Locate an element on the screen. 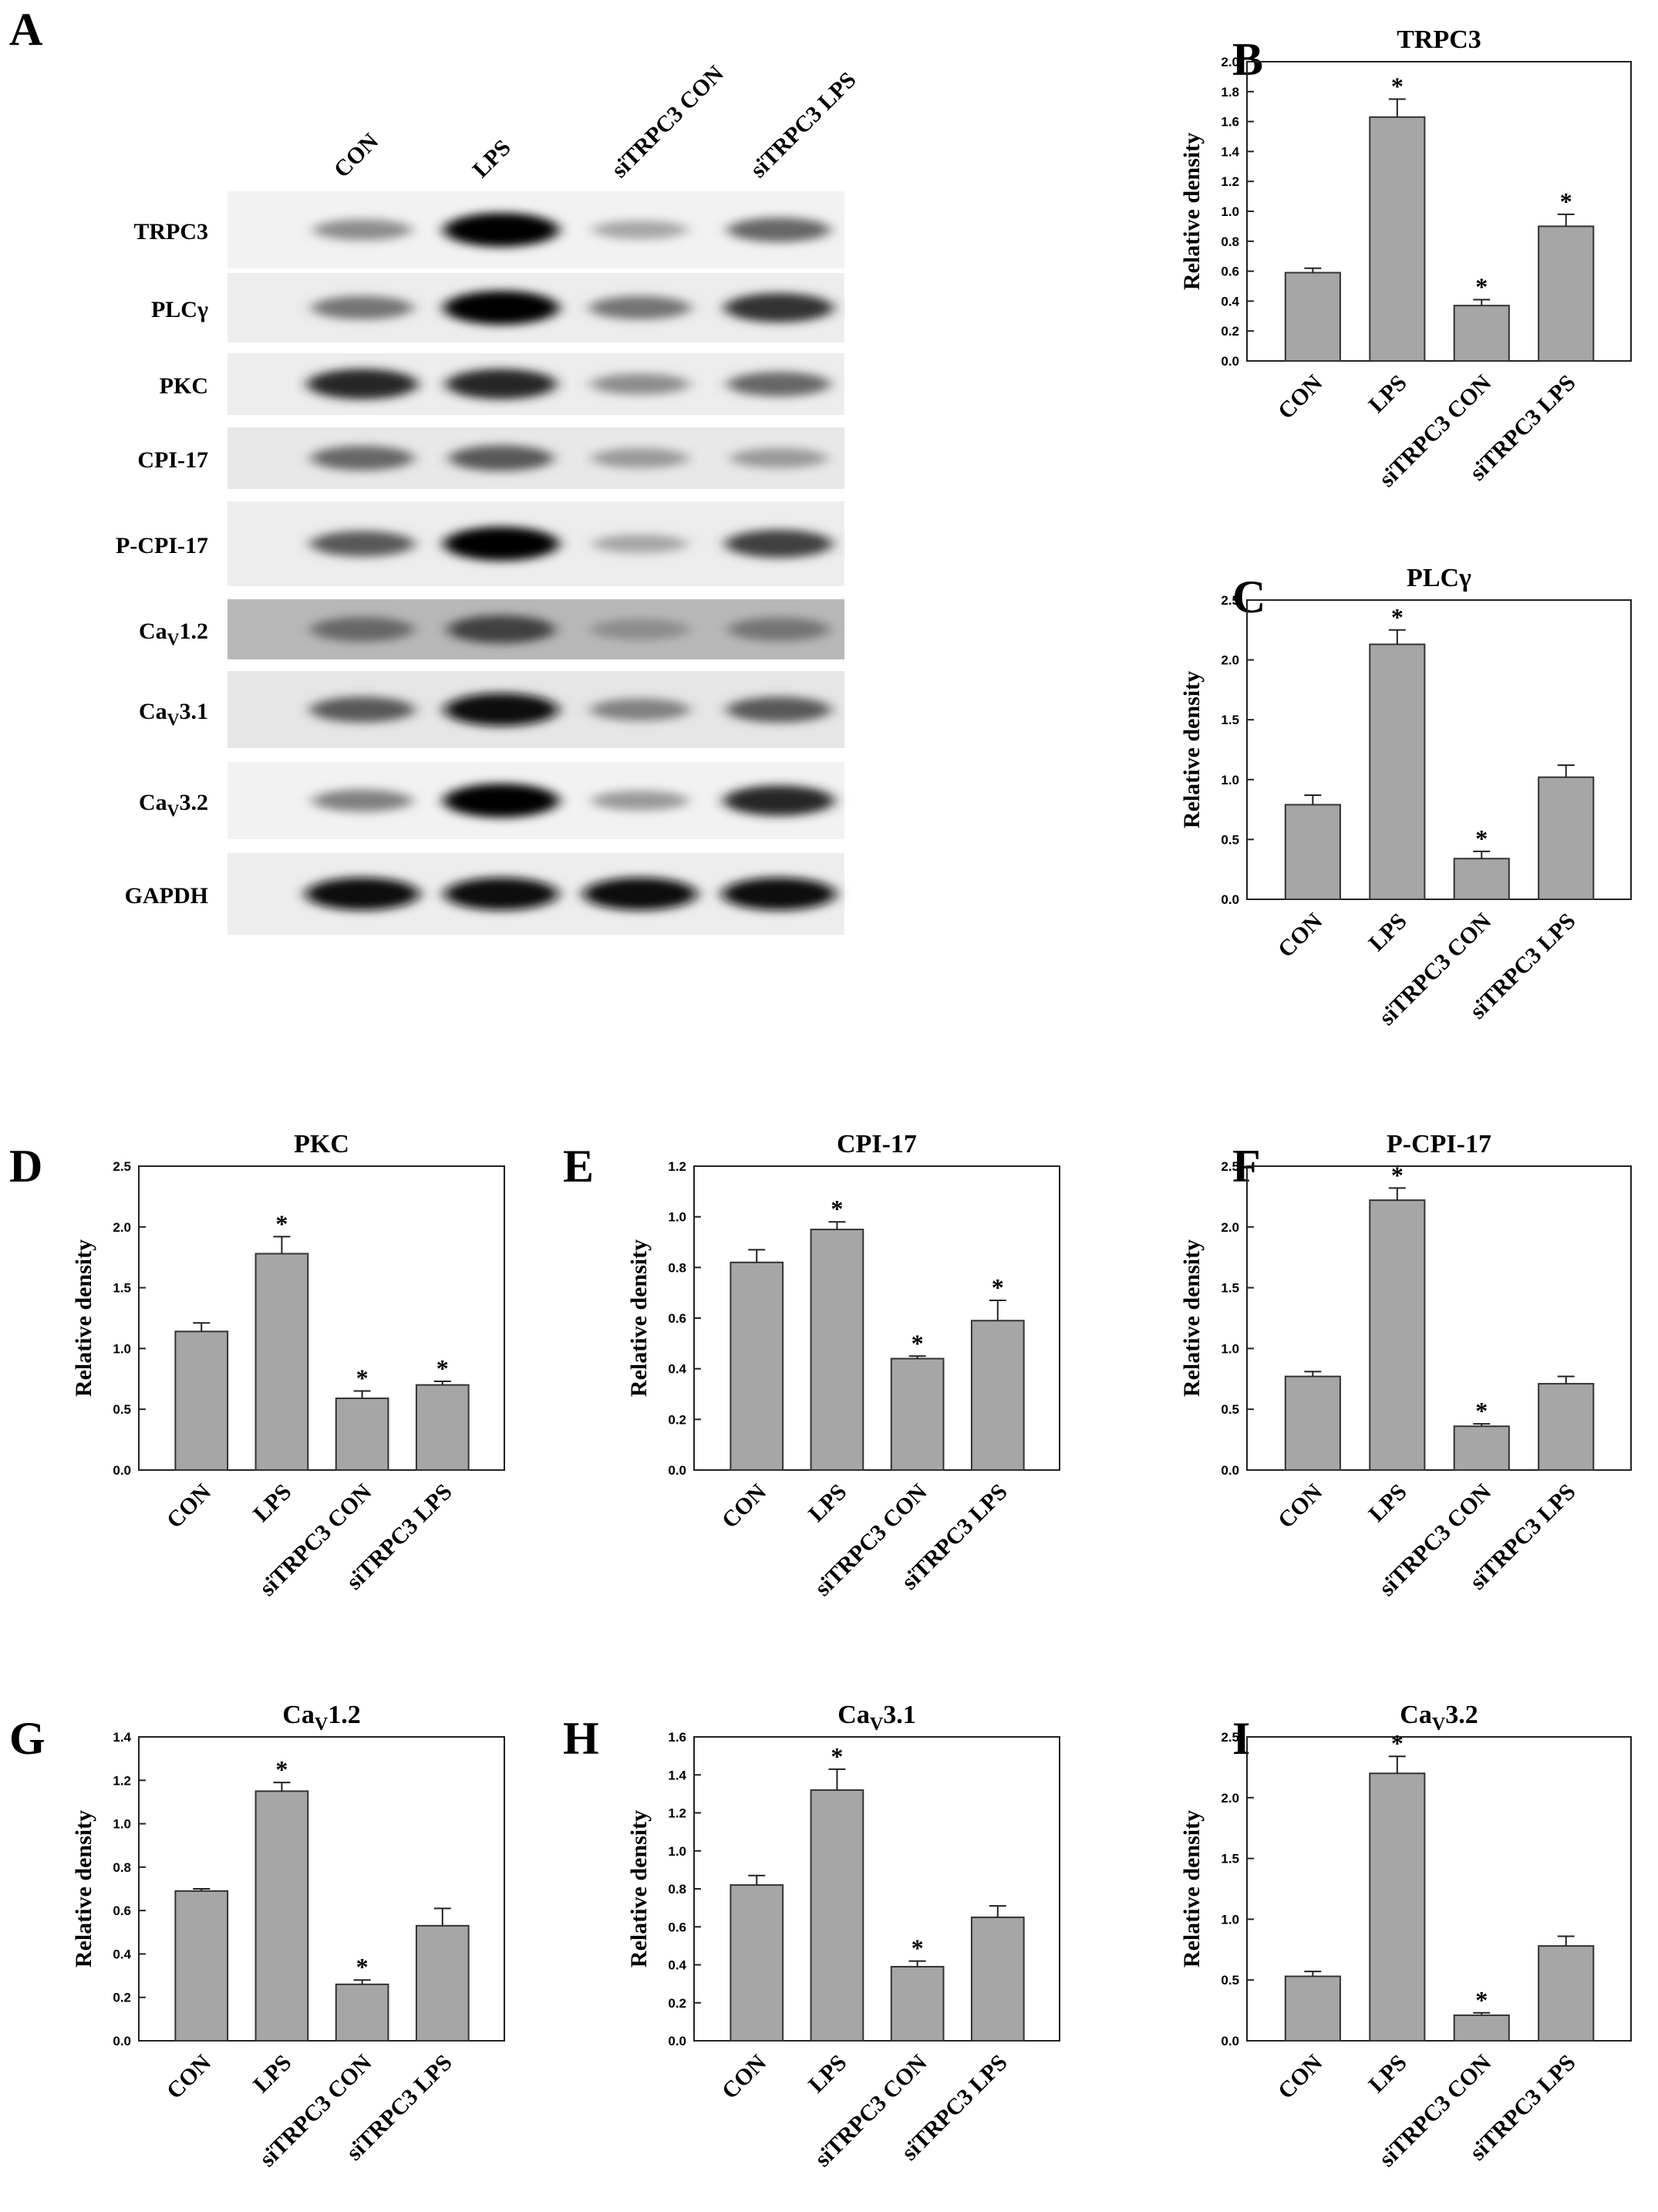 The height and width of the screenshot is (2212, 1658). chart-title: CPI-17 is located at coordinates (877, 1144).